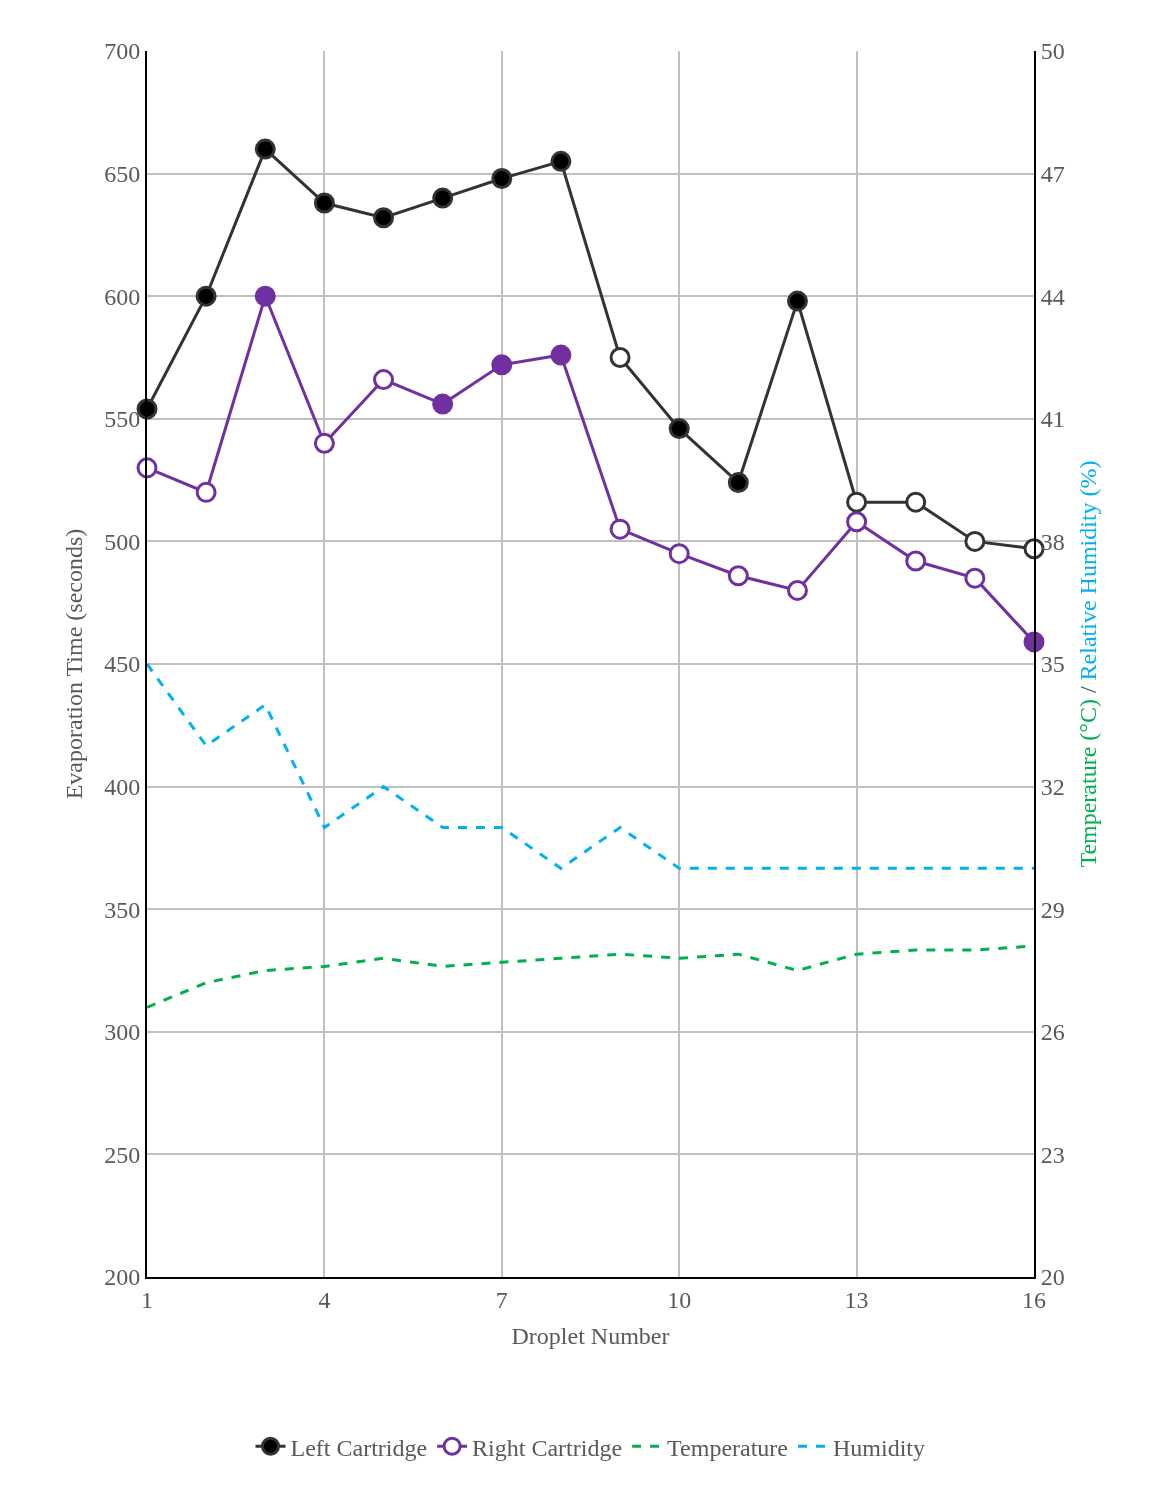 The width and height of the screenshot is (1157, 1496). Describe the element at coordinates (1052, 174) in the screenshot. I see `y2-tick-label: 47` at that location.